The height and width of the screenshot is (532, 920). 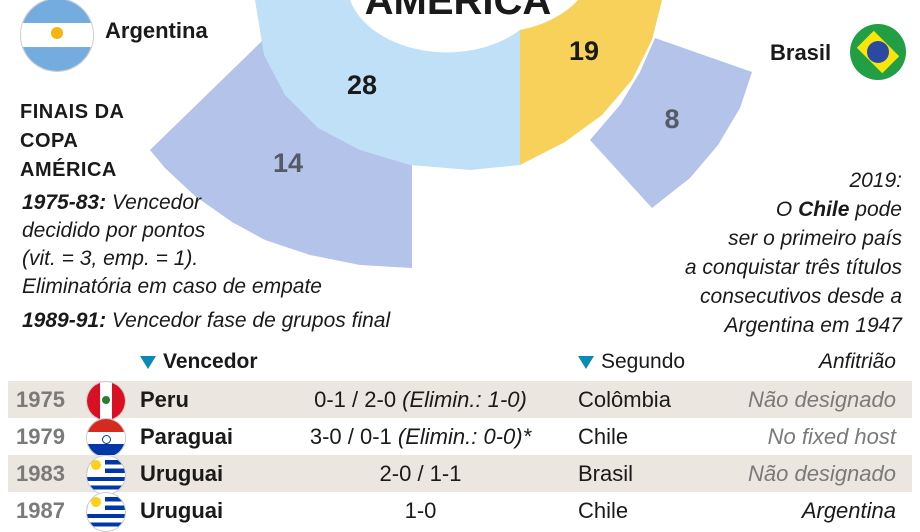 I want to click on row-score: 1-0, so click(x=420, y=510).